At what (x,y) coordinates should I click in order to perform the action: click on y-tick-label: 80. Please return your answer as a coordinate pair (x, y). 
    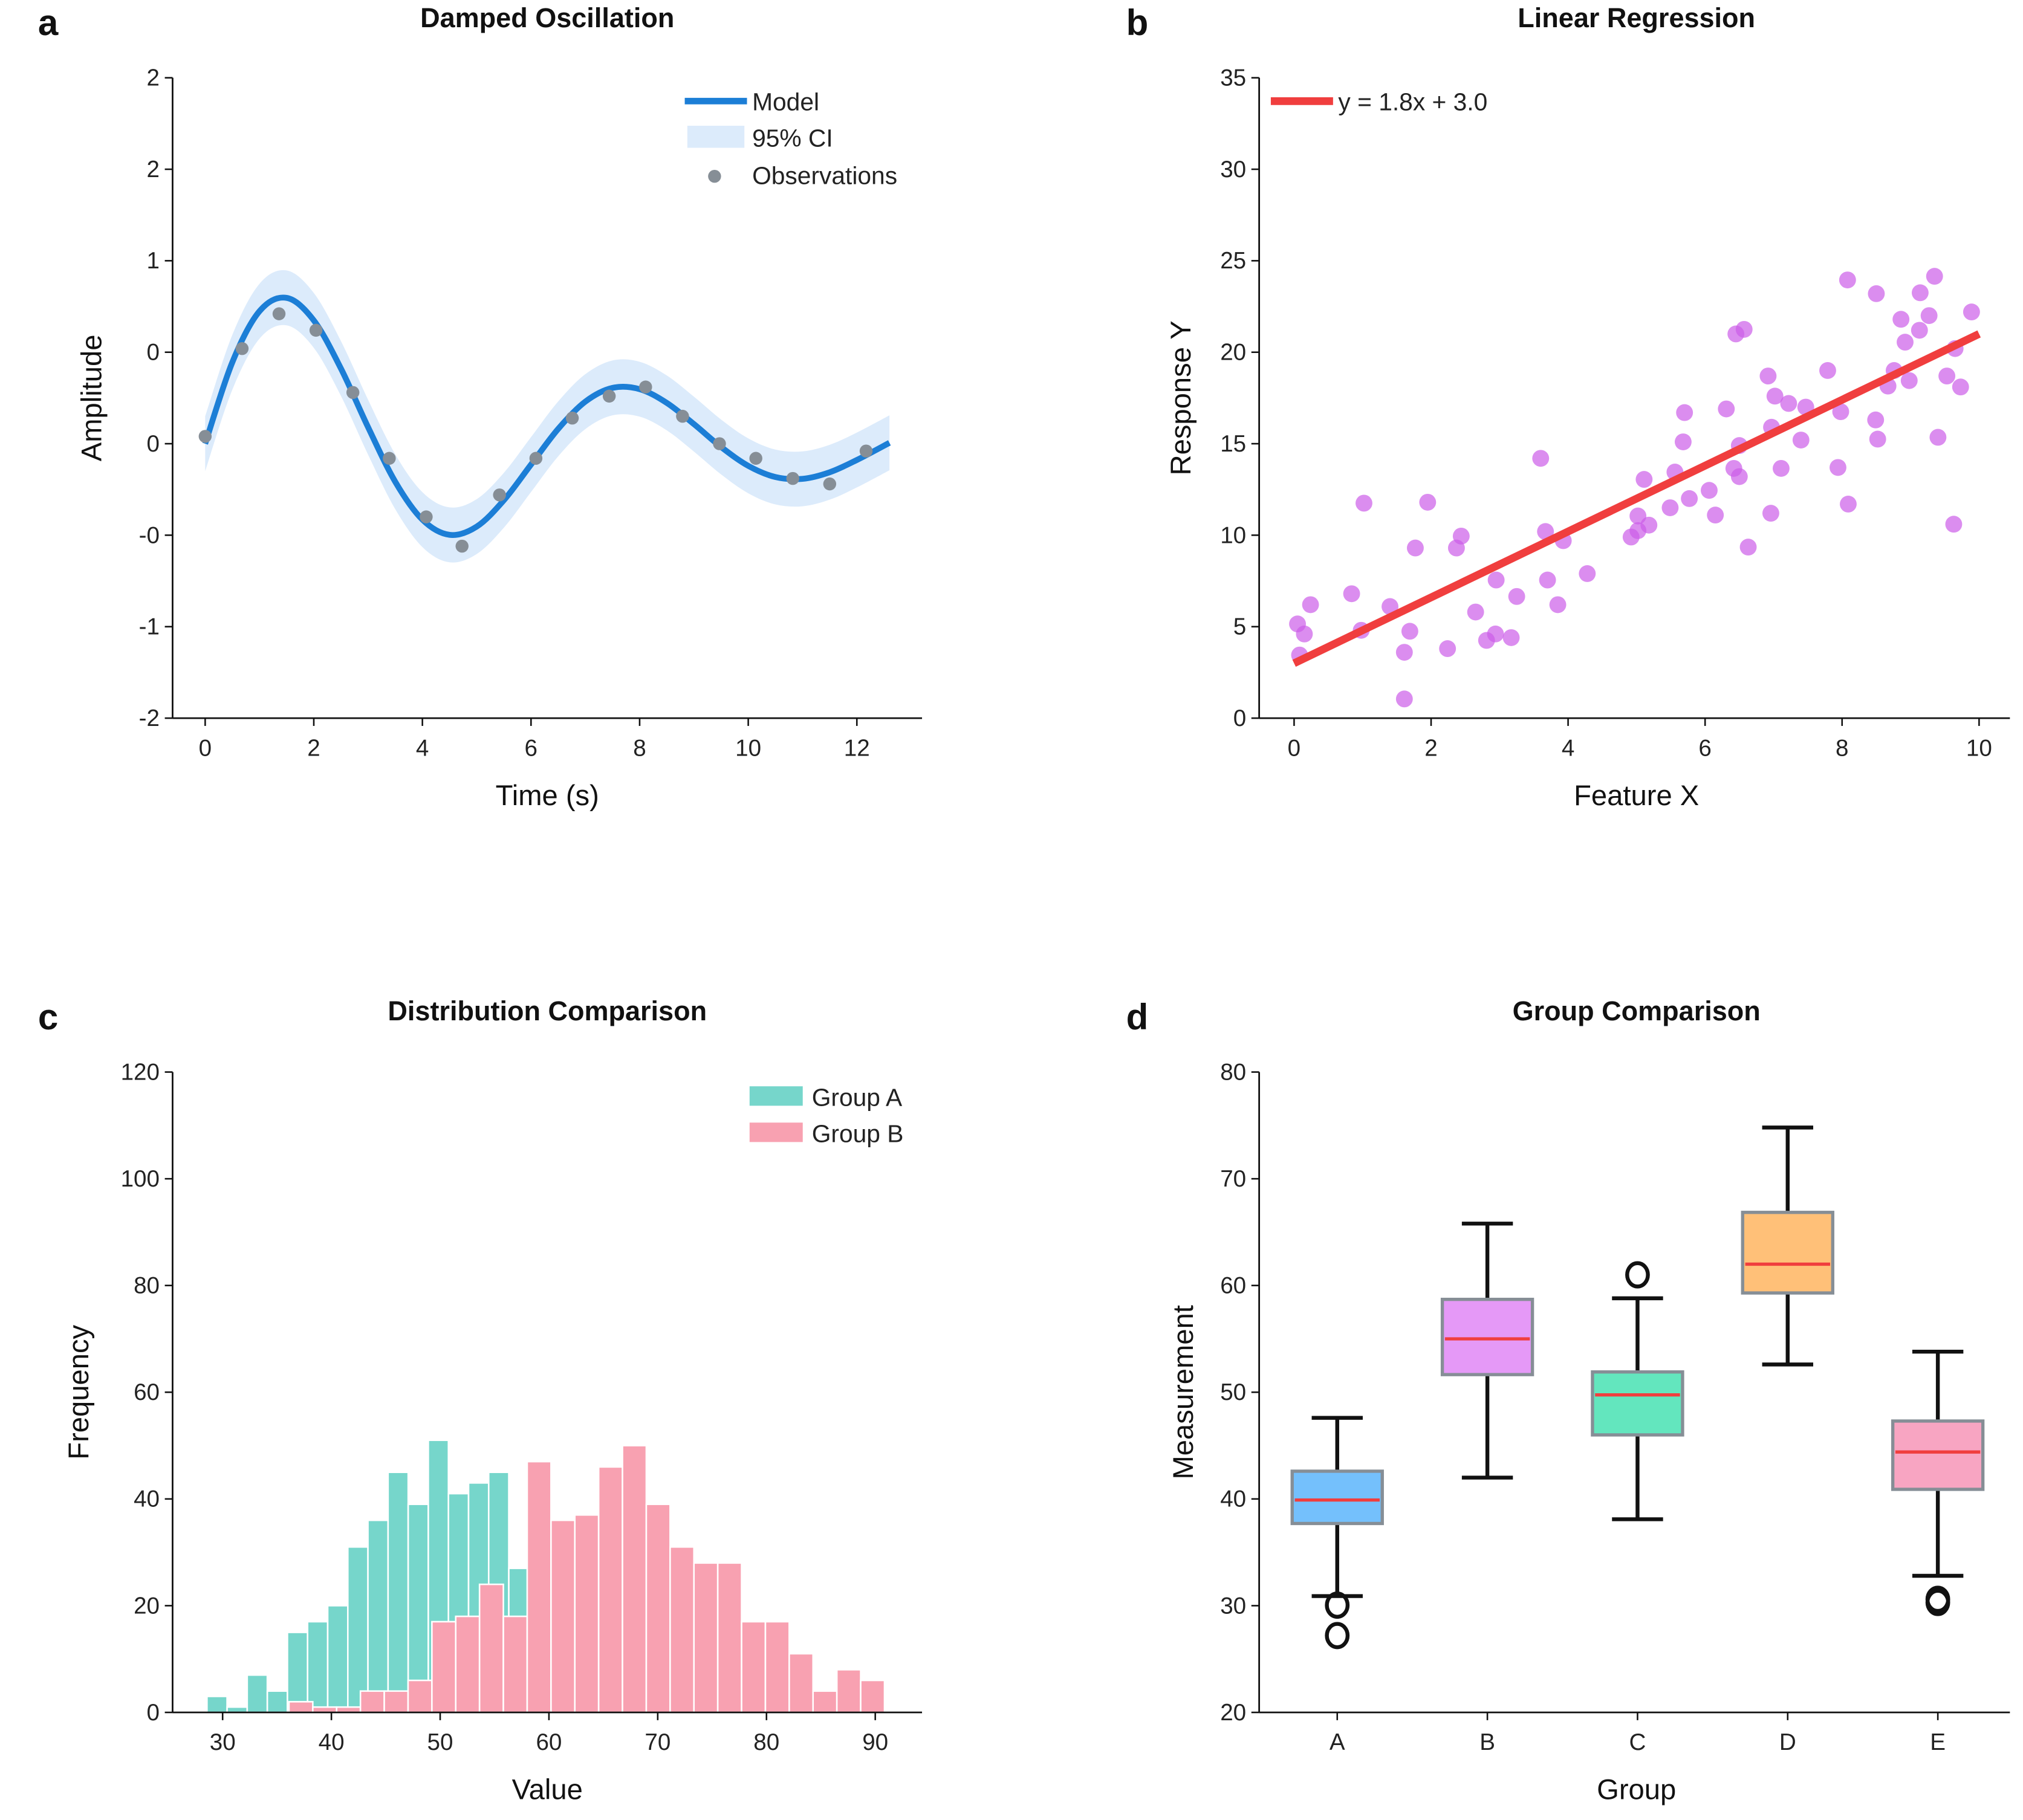
    Looking at the image, I should click on (147, 1286).